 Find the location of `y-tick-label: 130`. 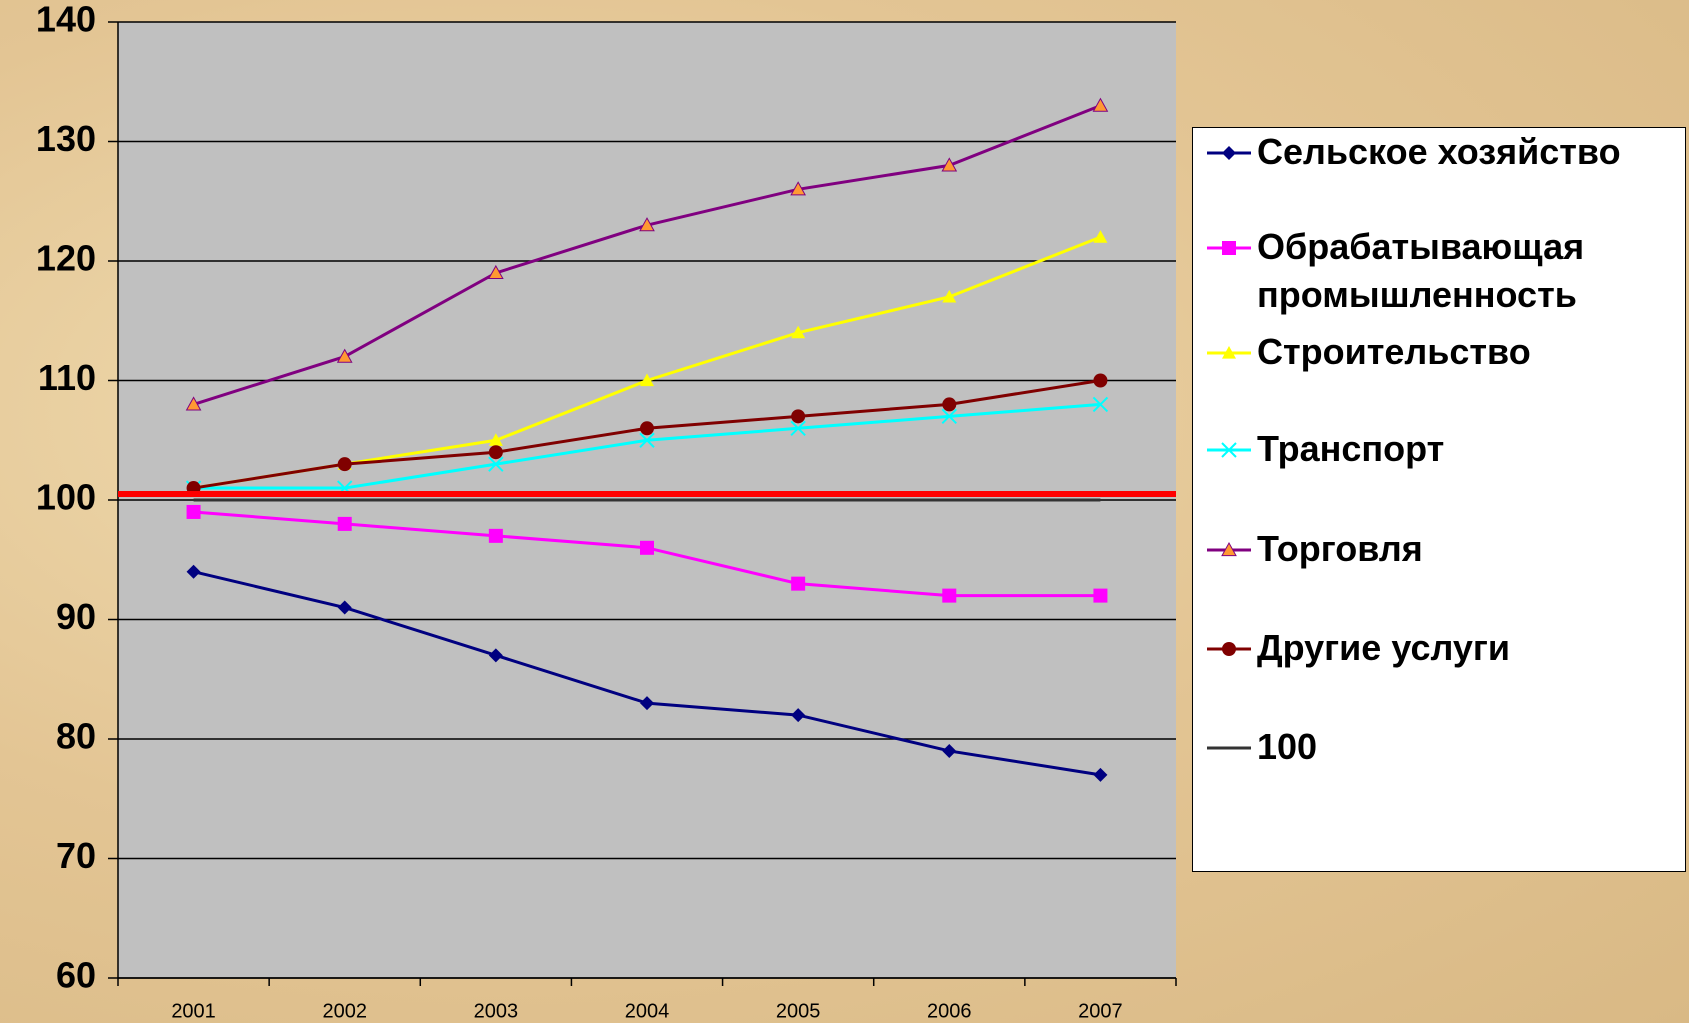

y-tick-label: 130 is located at coordinates (66, 138).